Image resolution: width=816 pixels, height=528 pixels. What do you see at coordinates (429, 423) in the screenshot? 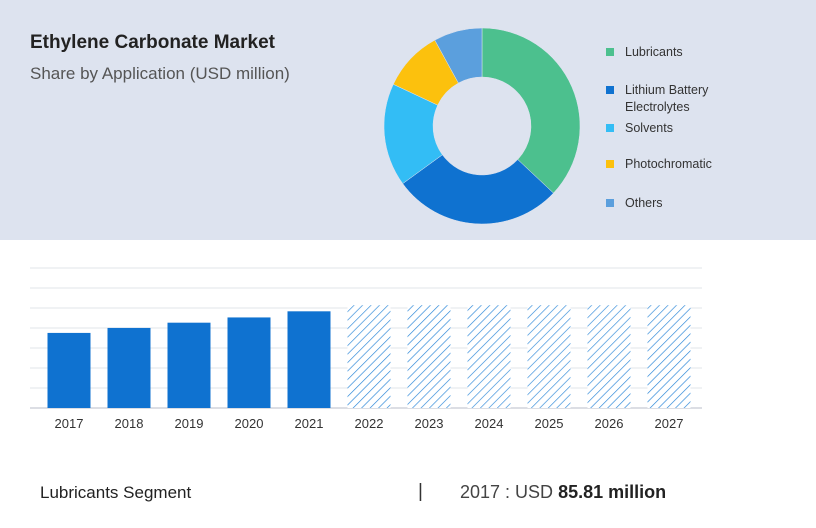
I see `x-tick-label: 2023` at bounding box center [429, 423].